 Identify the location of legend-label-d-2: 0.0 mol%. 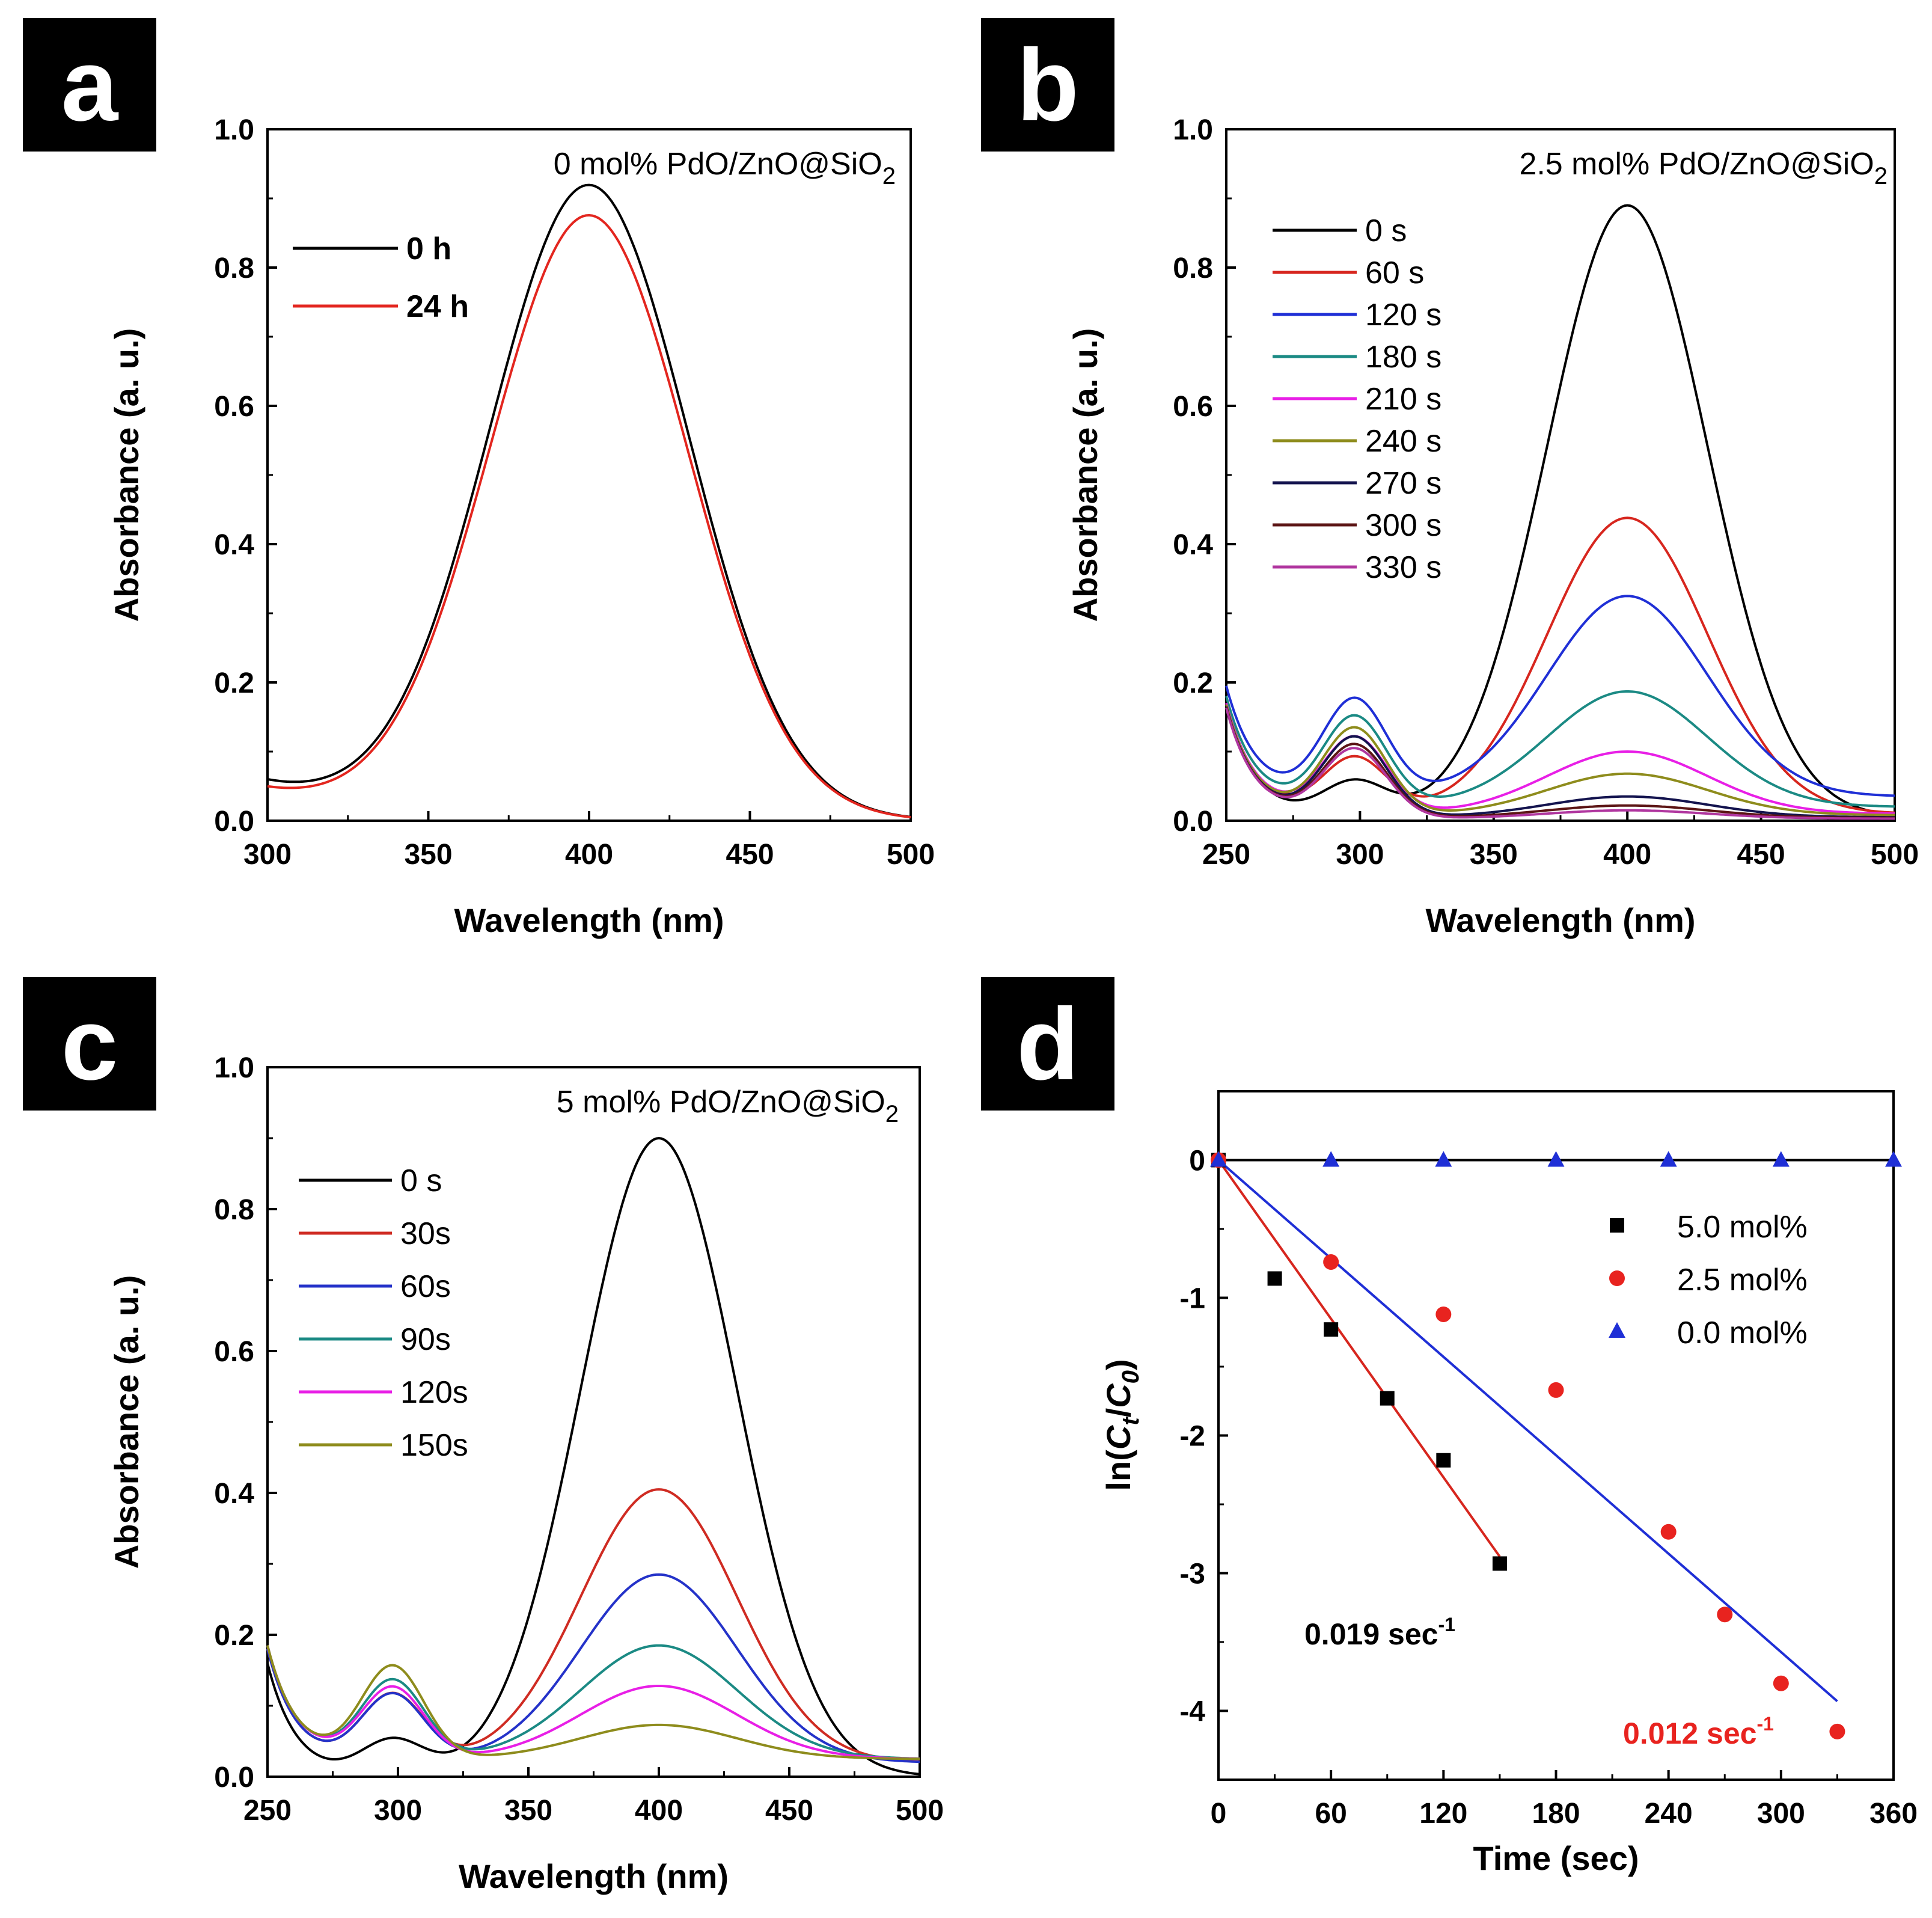
(1742, 1333).